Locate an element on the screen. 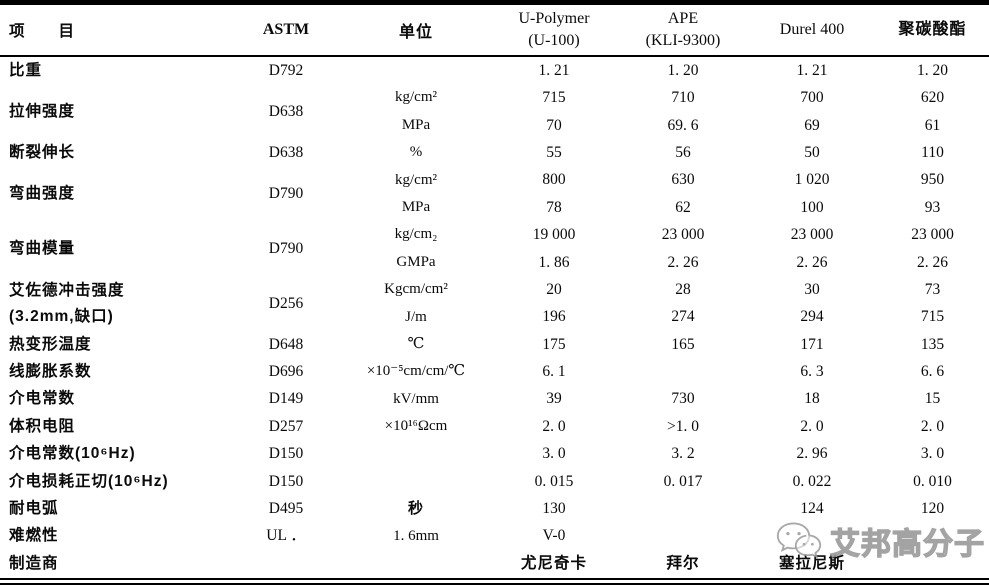  table-row: MPa 70 69. 6 69 61 is located at coordinates (494, 125).